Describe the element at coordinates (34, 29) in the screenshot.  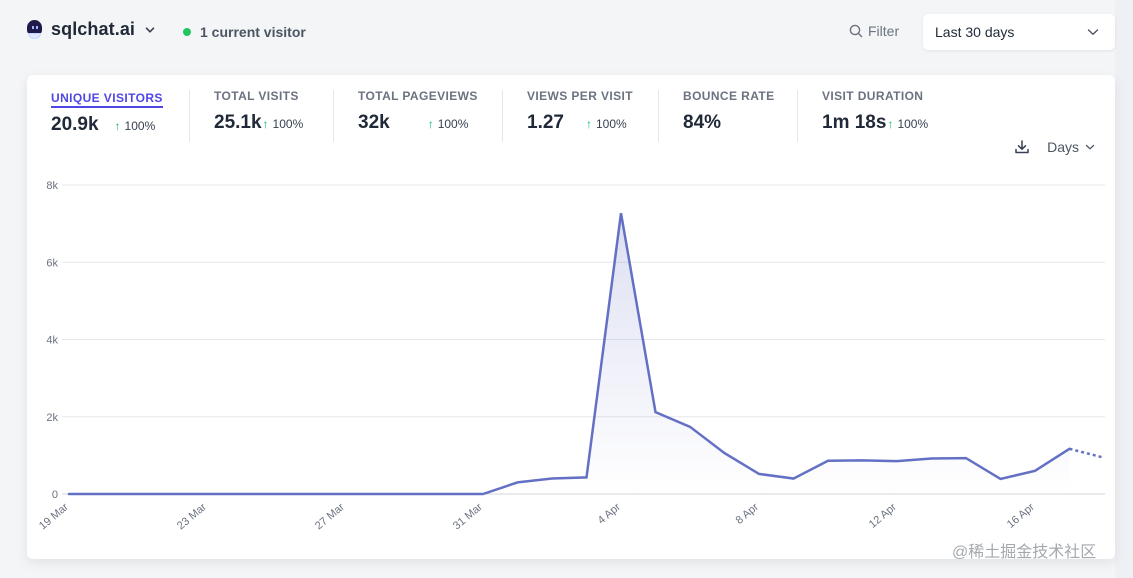
I see `sqlchat-logo-icon` at that location.